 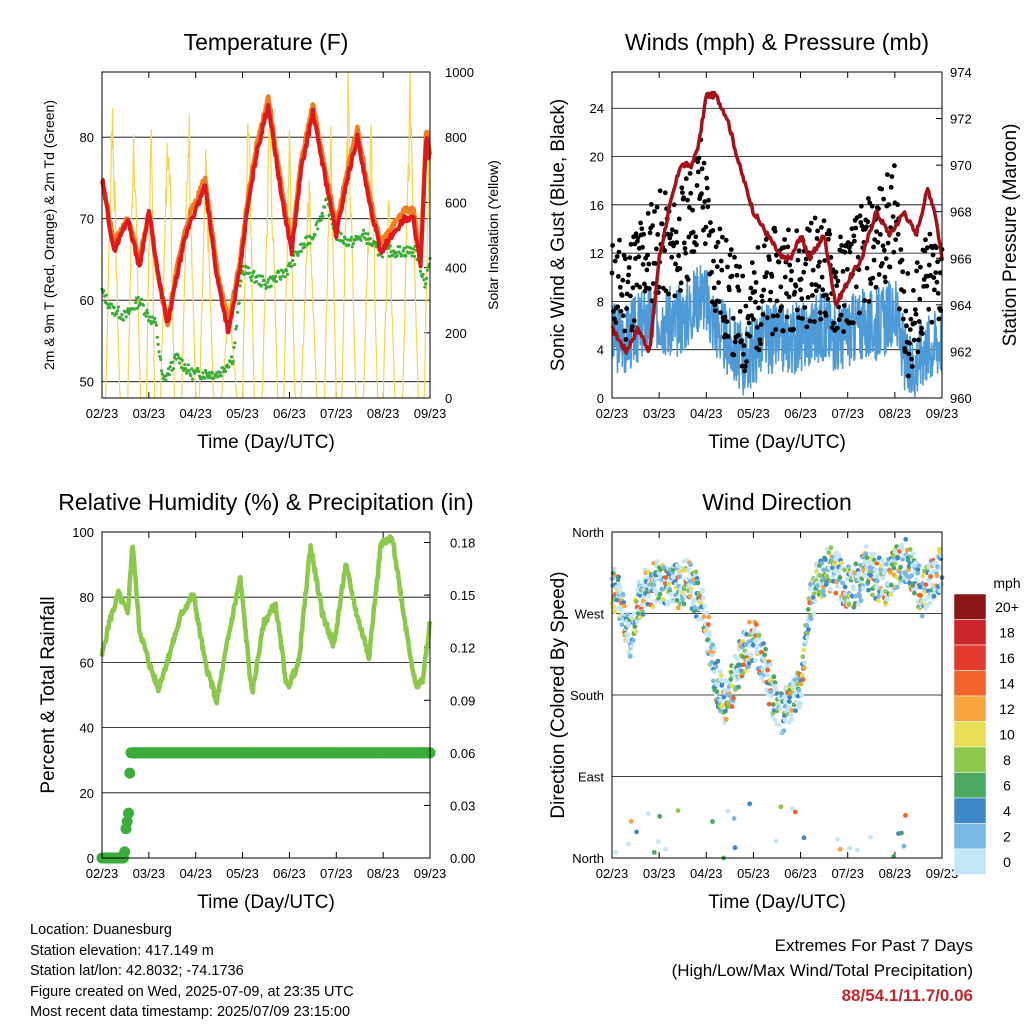 What do you see at coordinates (961, 305) in the screenshot?
I see `winds-y-right-tick-label: 964` at bounding box center [961, 305].